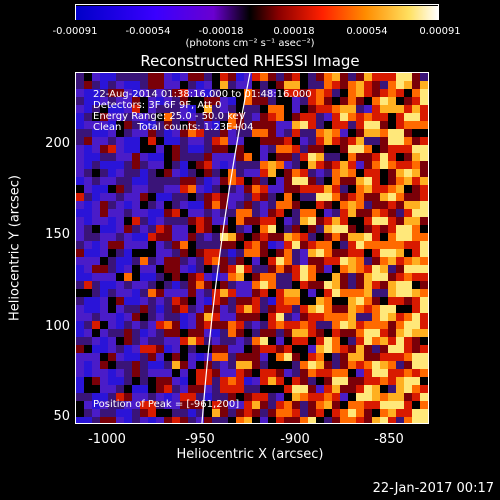 The width and height of the screenshot is (500, 500). What do you see at coordinates (107, 439) in the screenshot?
I see `x-tick-label: -1000` at bounding box center [107, 439].